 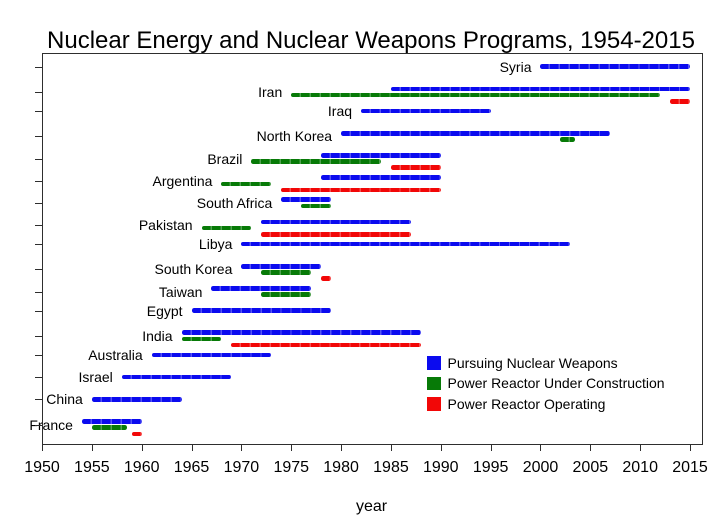 What do you see at coordinates (415, 168) in the screenshot?
I see `bar-brazil-operating` at bounding box center [415, 168].